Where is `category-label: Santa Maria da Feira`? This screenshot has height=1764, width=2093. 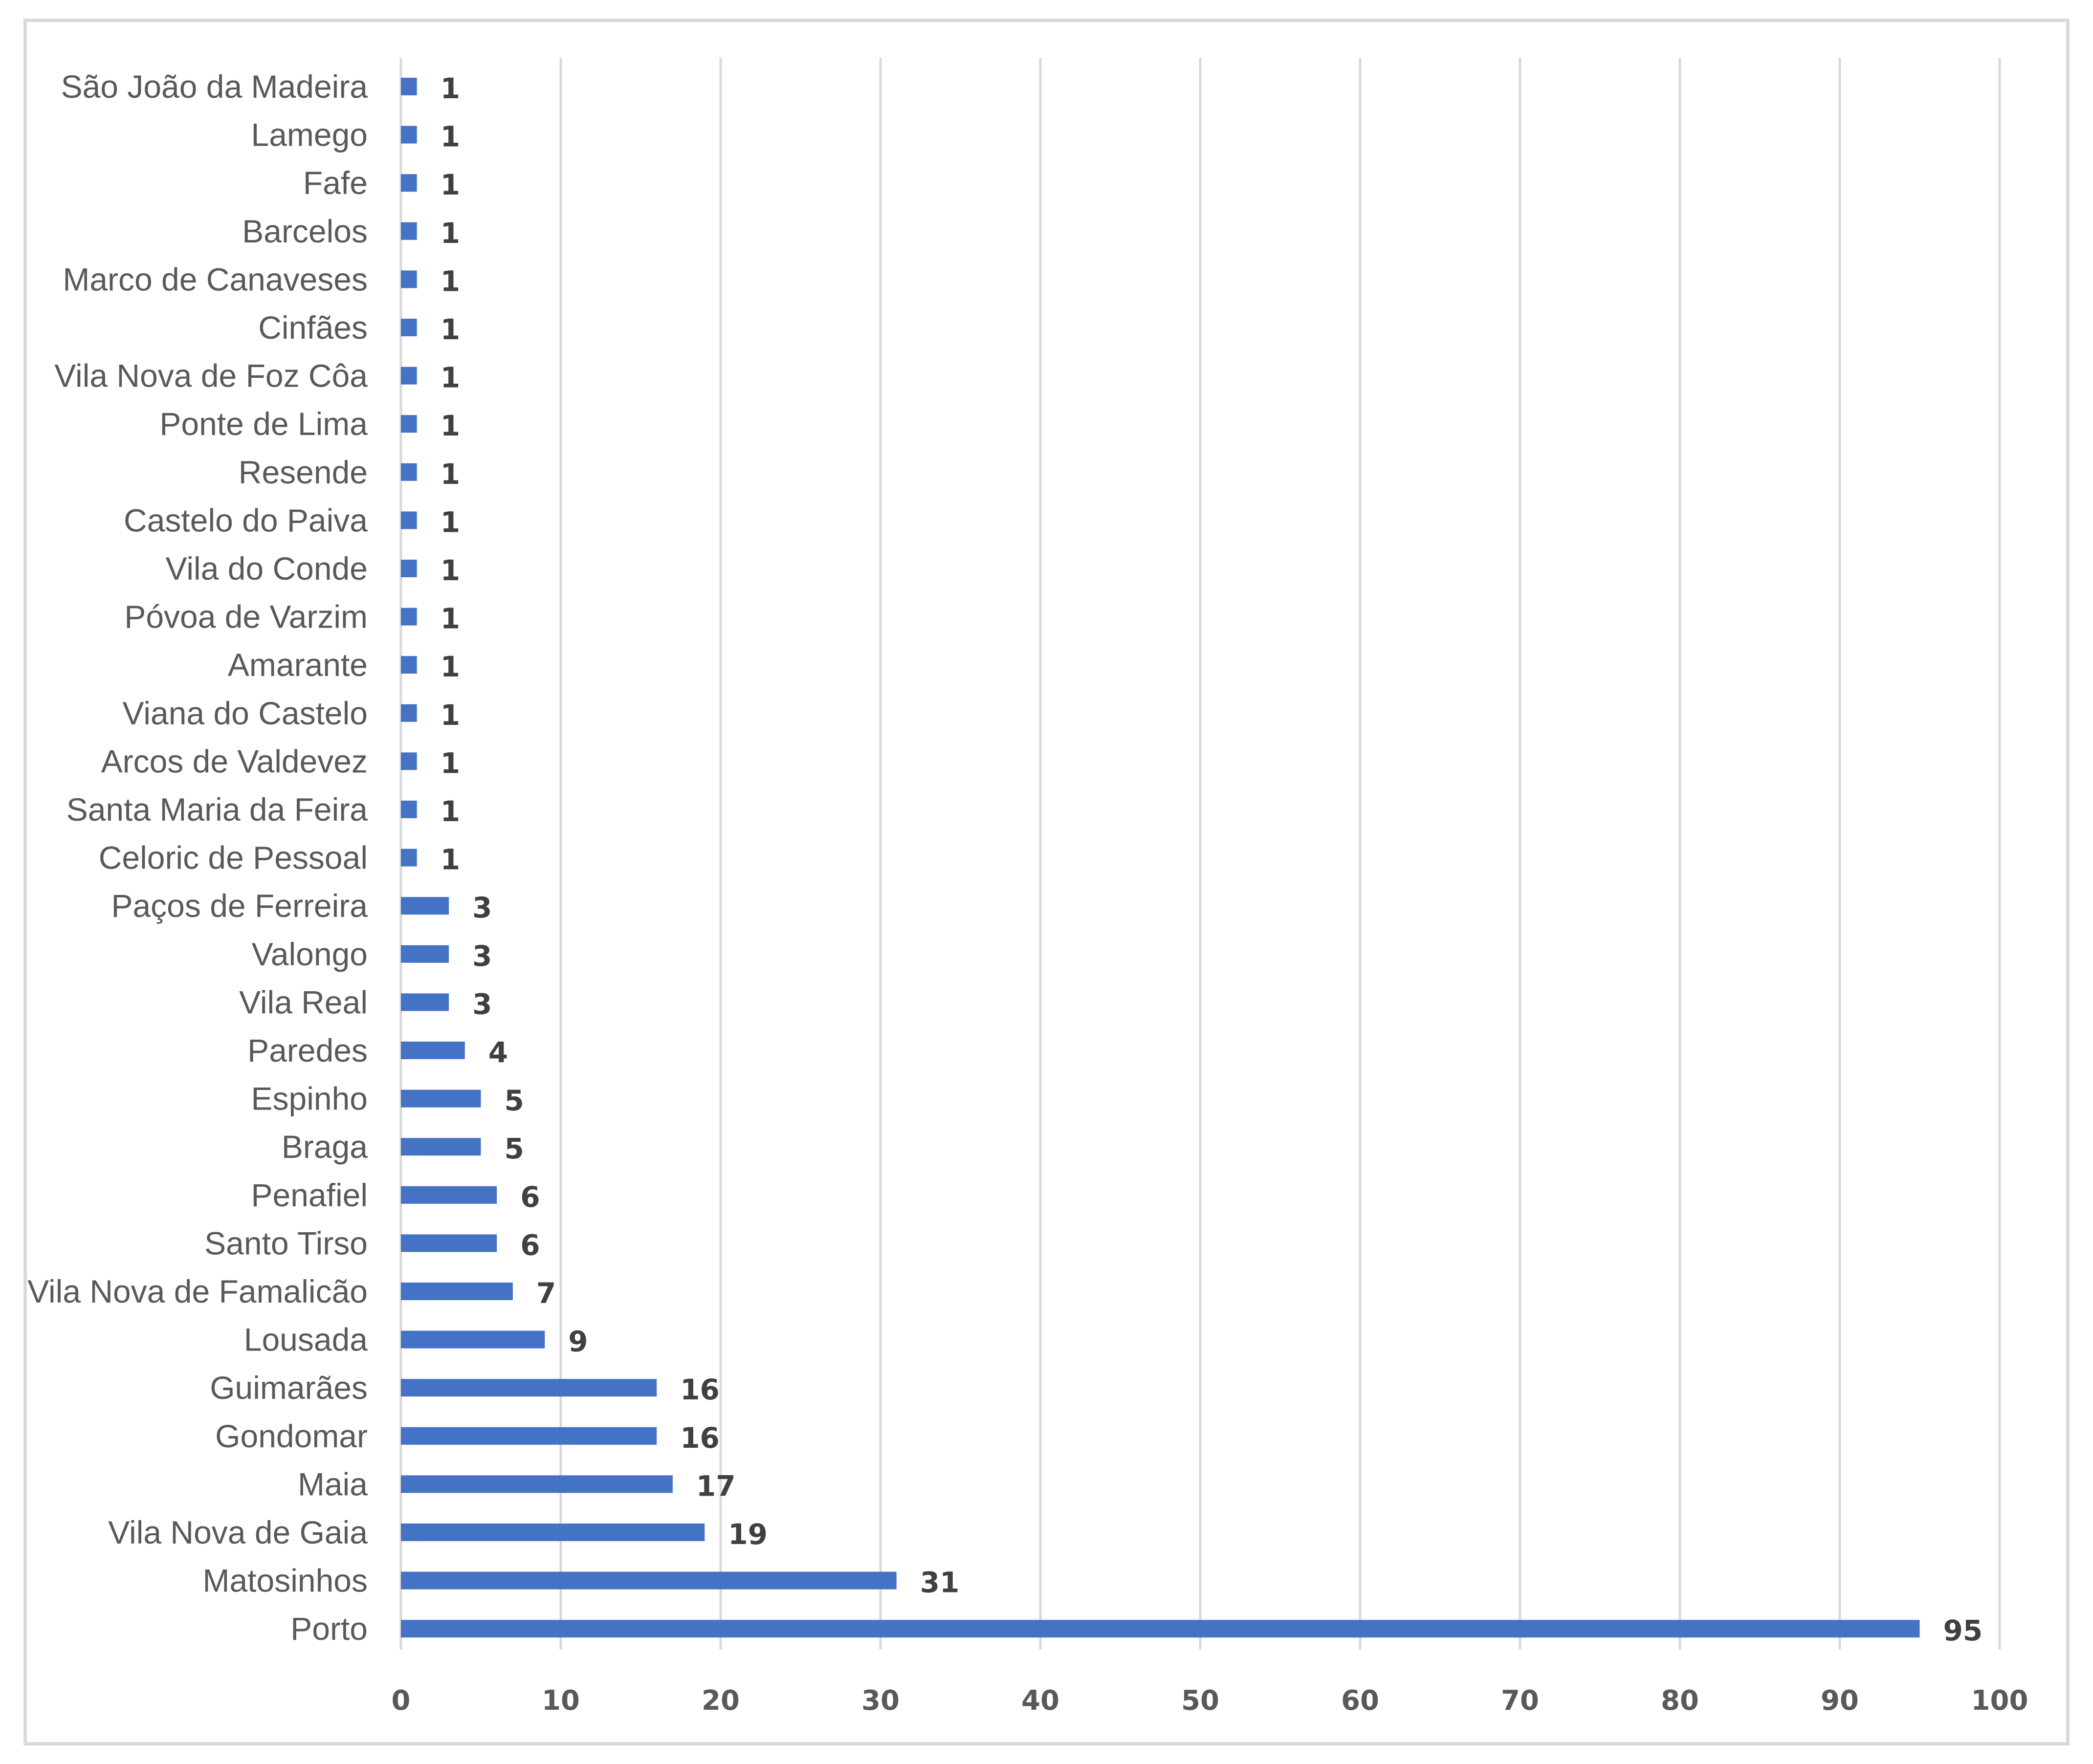 category-label: Santa Maria da Feira is located at coordinates (217, 810).